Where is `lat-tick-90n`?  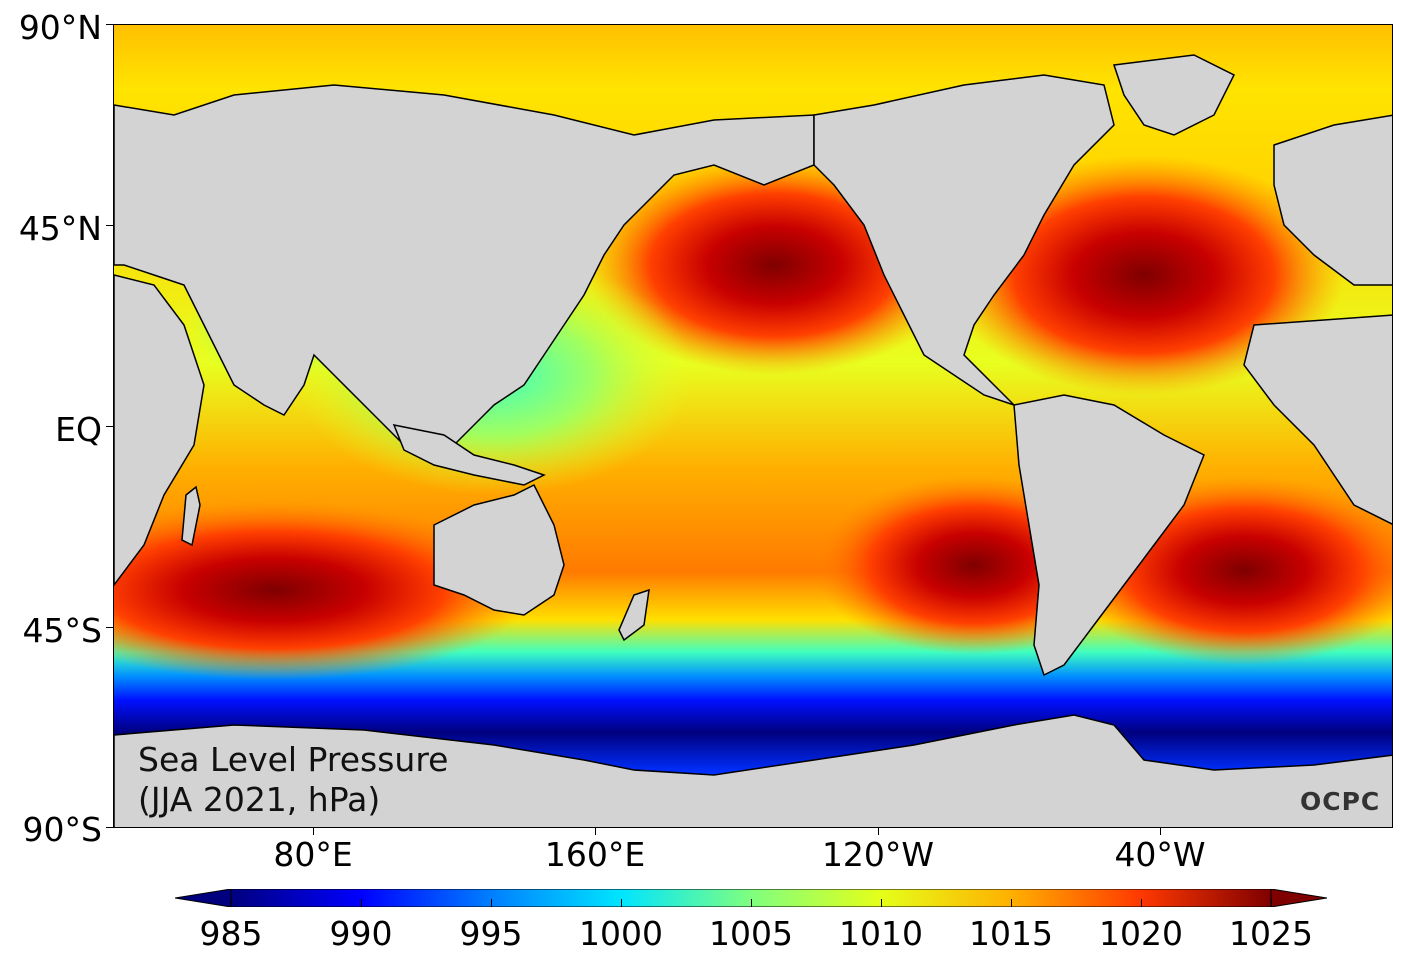 lat-tick-90n is located at coordinates (109, 24).